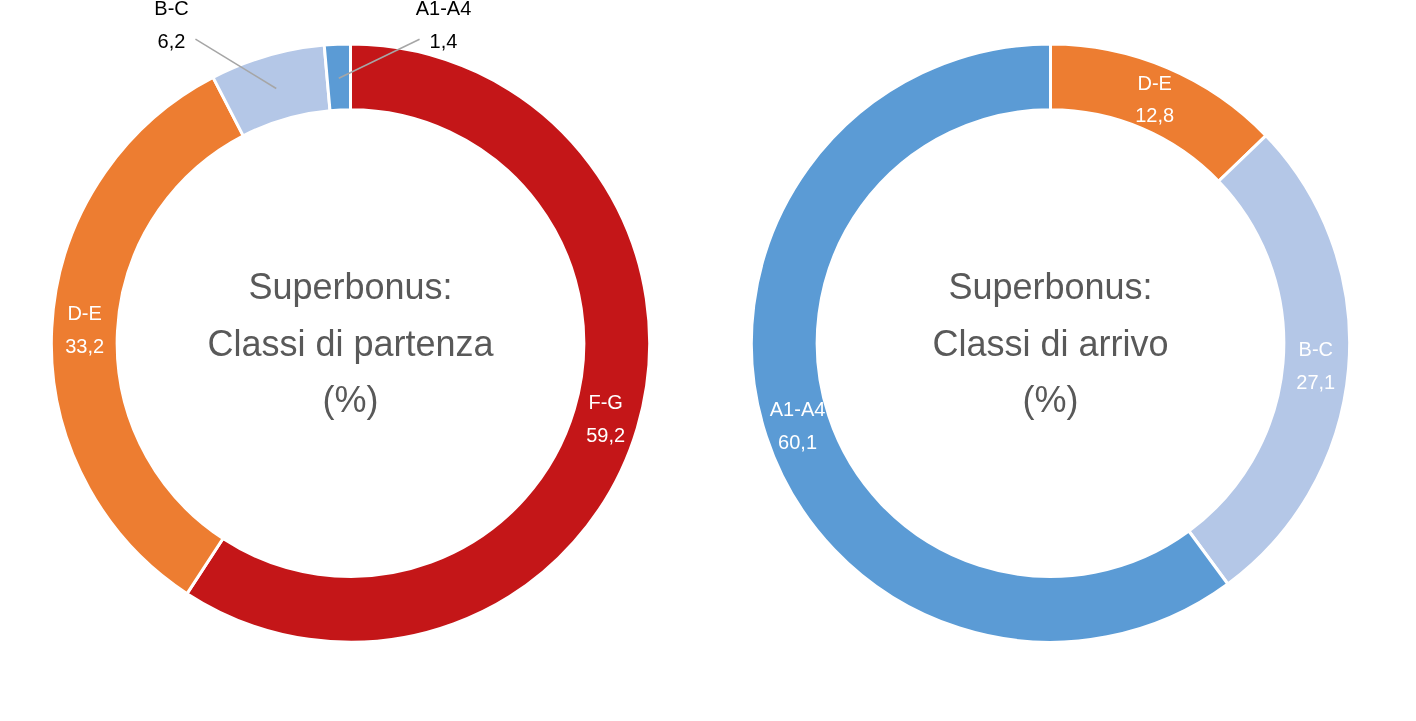  What do you see at coordinates (1050, 343) in the screenshot?
I see `text: Superbonus: Classi di arrivo (%)` at bounding box center [1050, 343].